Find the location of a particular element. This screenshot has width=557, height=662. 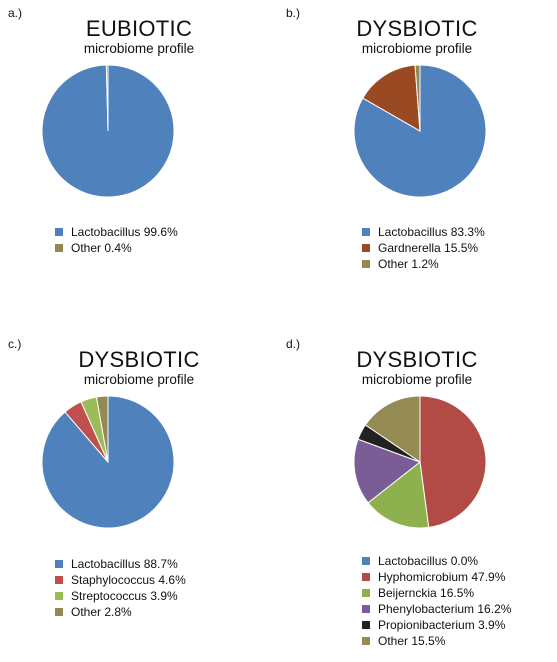

legend-item: Other 15.5% is located at coordinates (436, 641).